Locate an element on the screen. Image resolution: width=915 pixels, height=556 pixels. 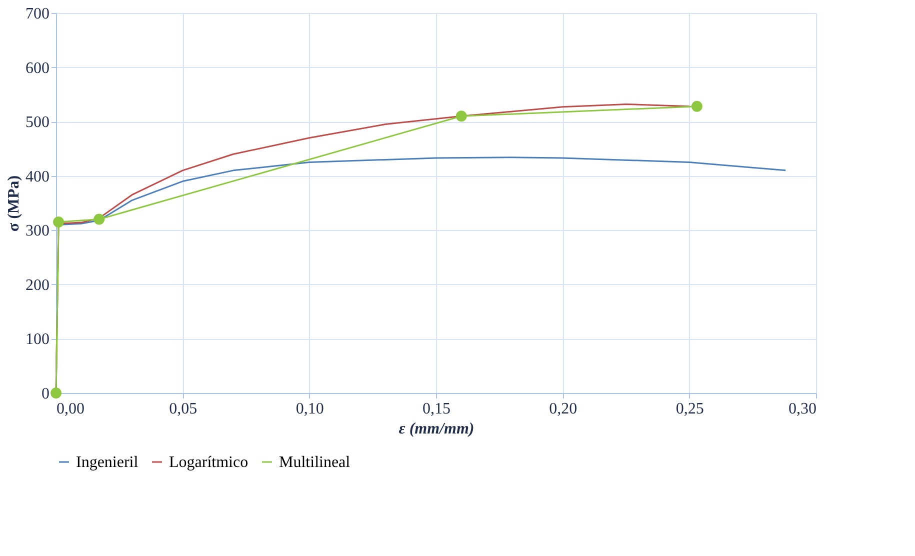
x-tick-label: 0,20 is located at coordinates (563, 409).